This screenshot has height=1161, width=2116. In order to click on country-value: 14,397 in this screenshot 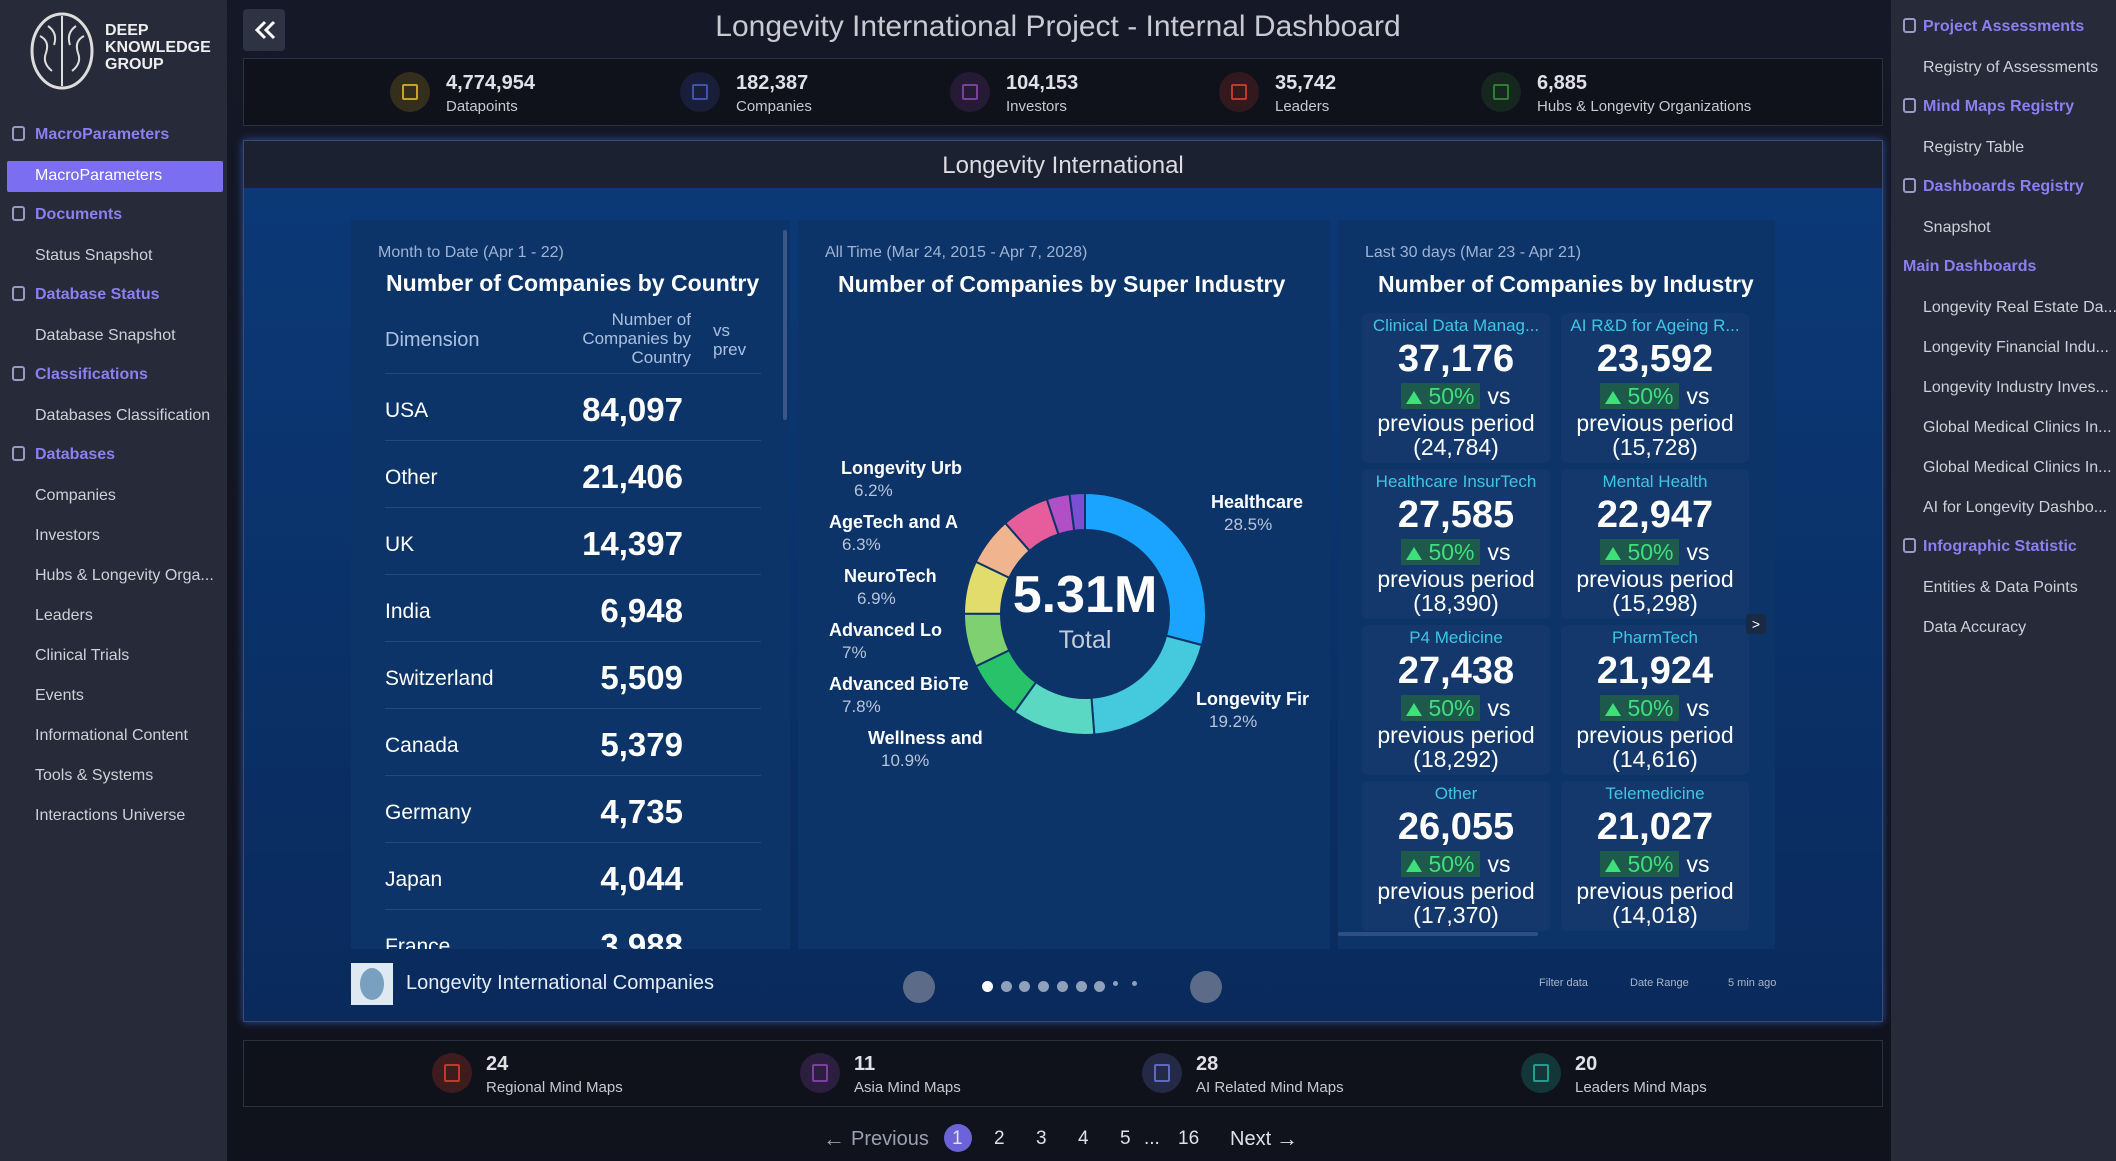, I will do `click(632, 544)`.